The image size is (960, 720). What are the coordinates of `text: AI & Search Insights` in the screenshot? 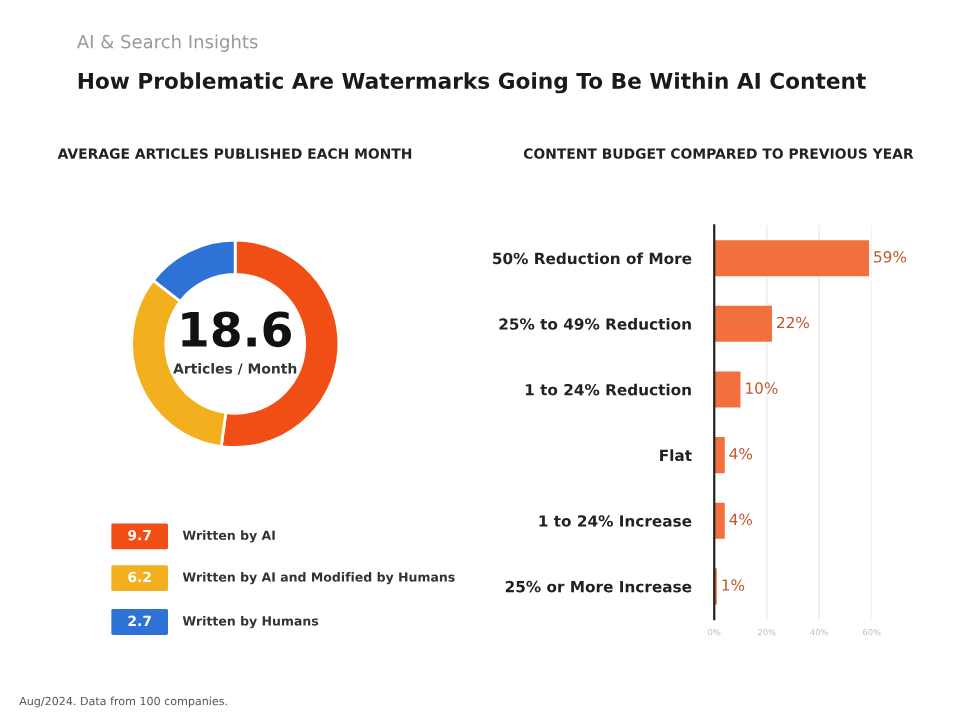 It's located at (167, 43).